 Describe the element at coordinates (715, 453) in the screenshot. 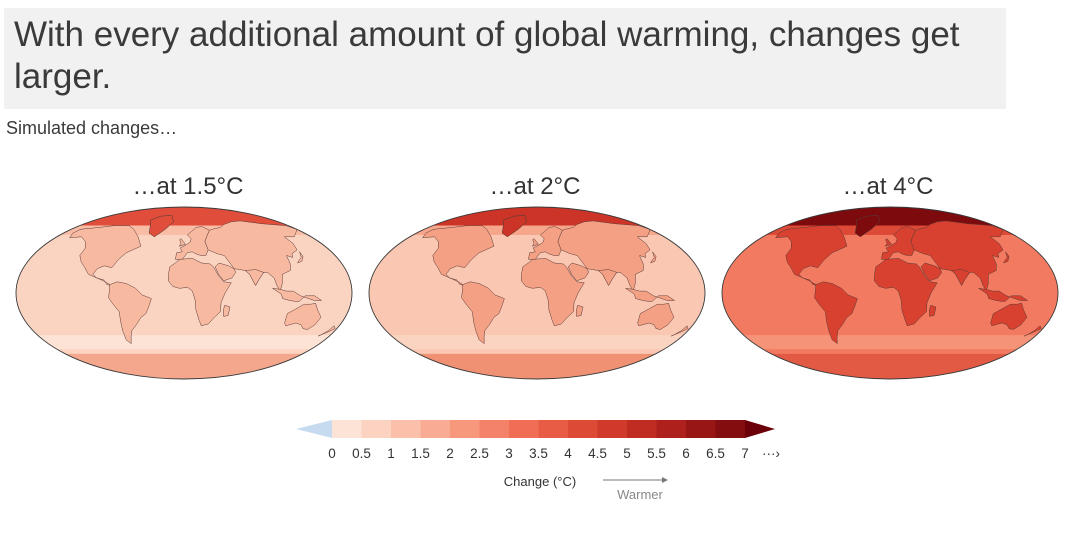

I see `legend-tick-label: 6.5` at that location.